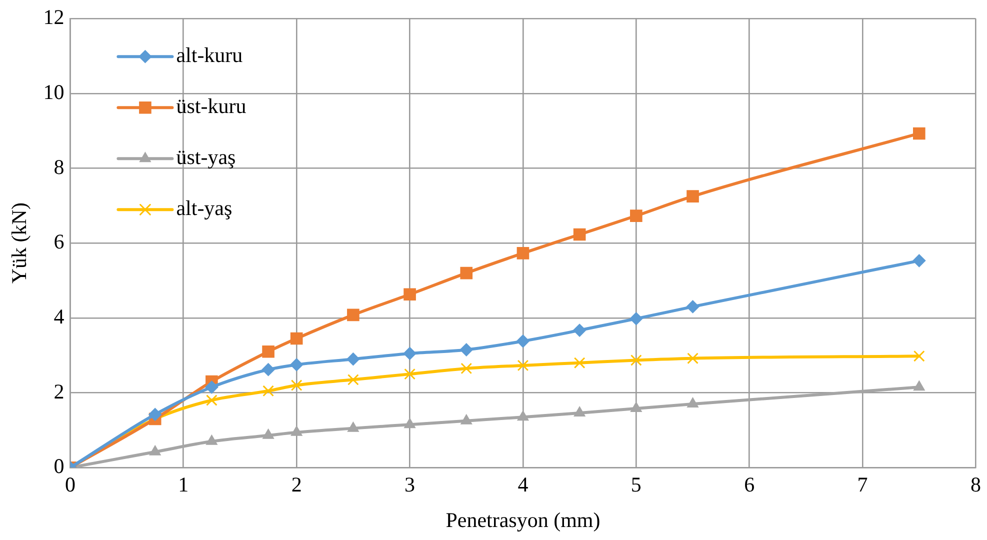  What do you see at coordinates (59, 391) in the screenshot?
I see `y-tick-label: 2` at bounding box center [59, 391].